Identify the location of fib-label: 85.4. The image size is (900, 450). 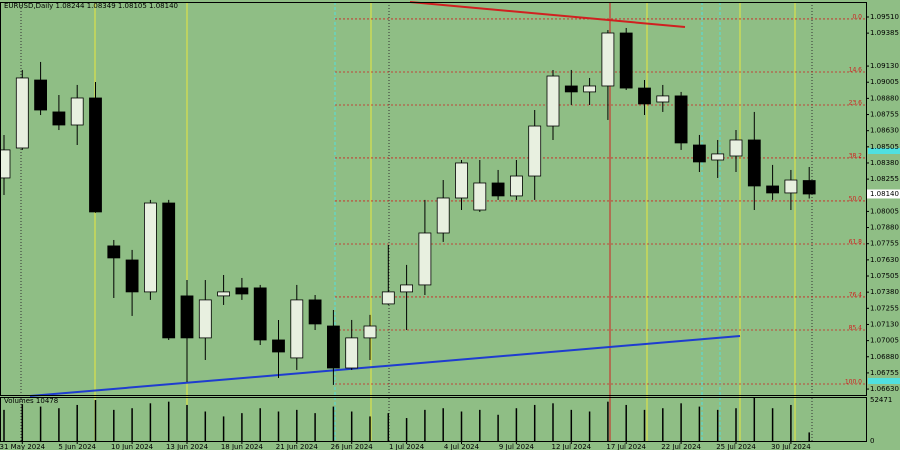
(856, 328).